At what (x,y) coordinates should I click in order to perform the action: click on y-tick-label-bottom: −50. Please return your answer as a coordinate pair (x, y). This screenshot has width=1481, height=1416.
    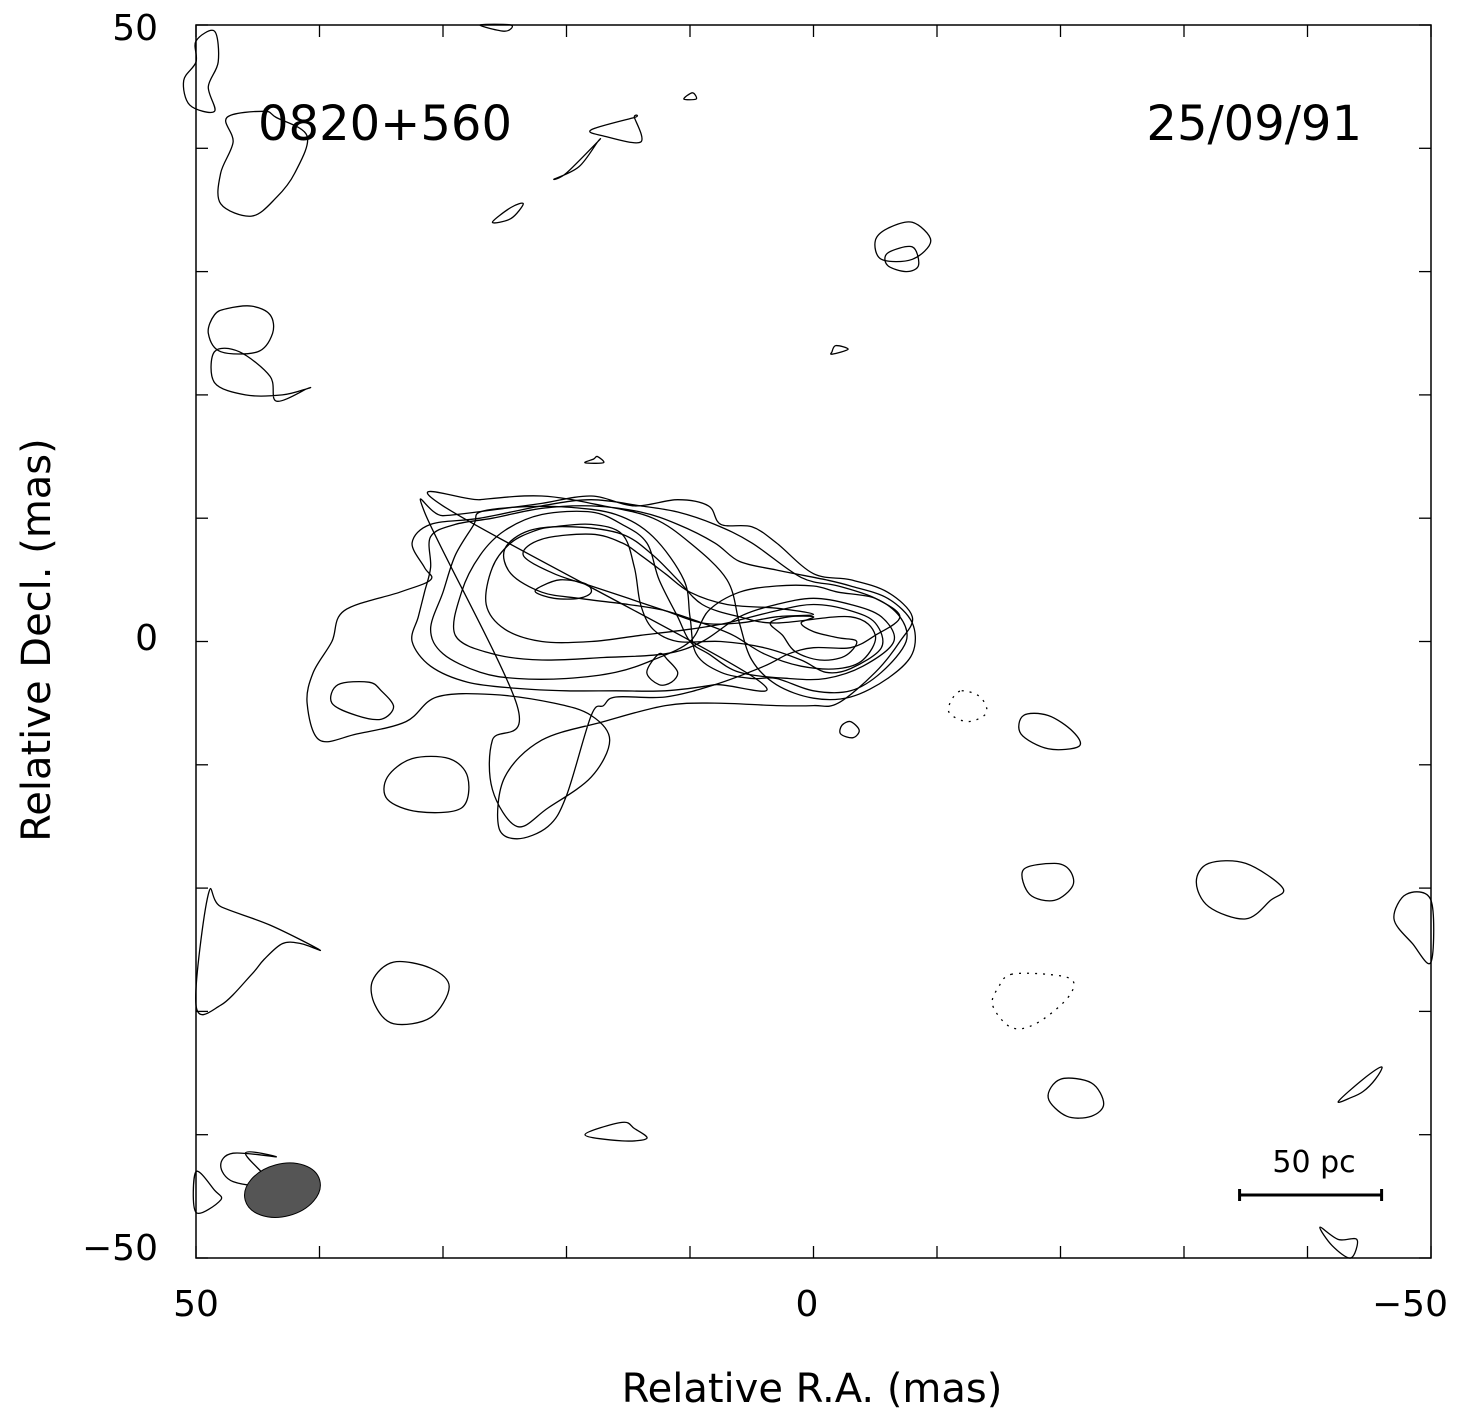
    Looking at the image, I should click on (120, 1248).